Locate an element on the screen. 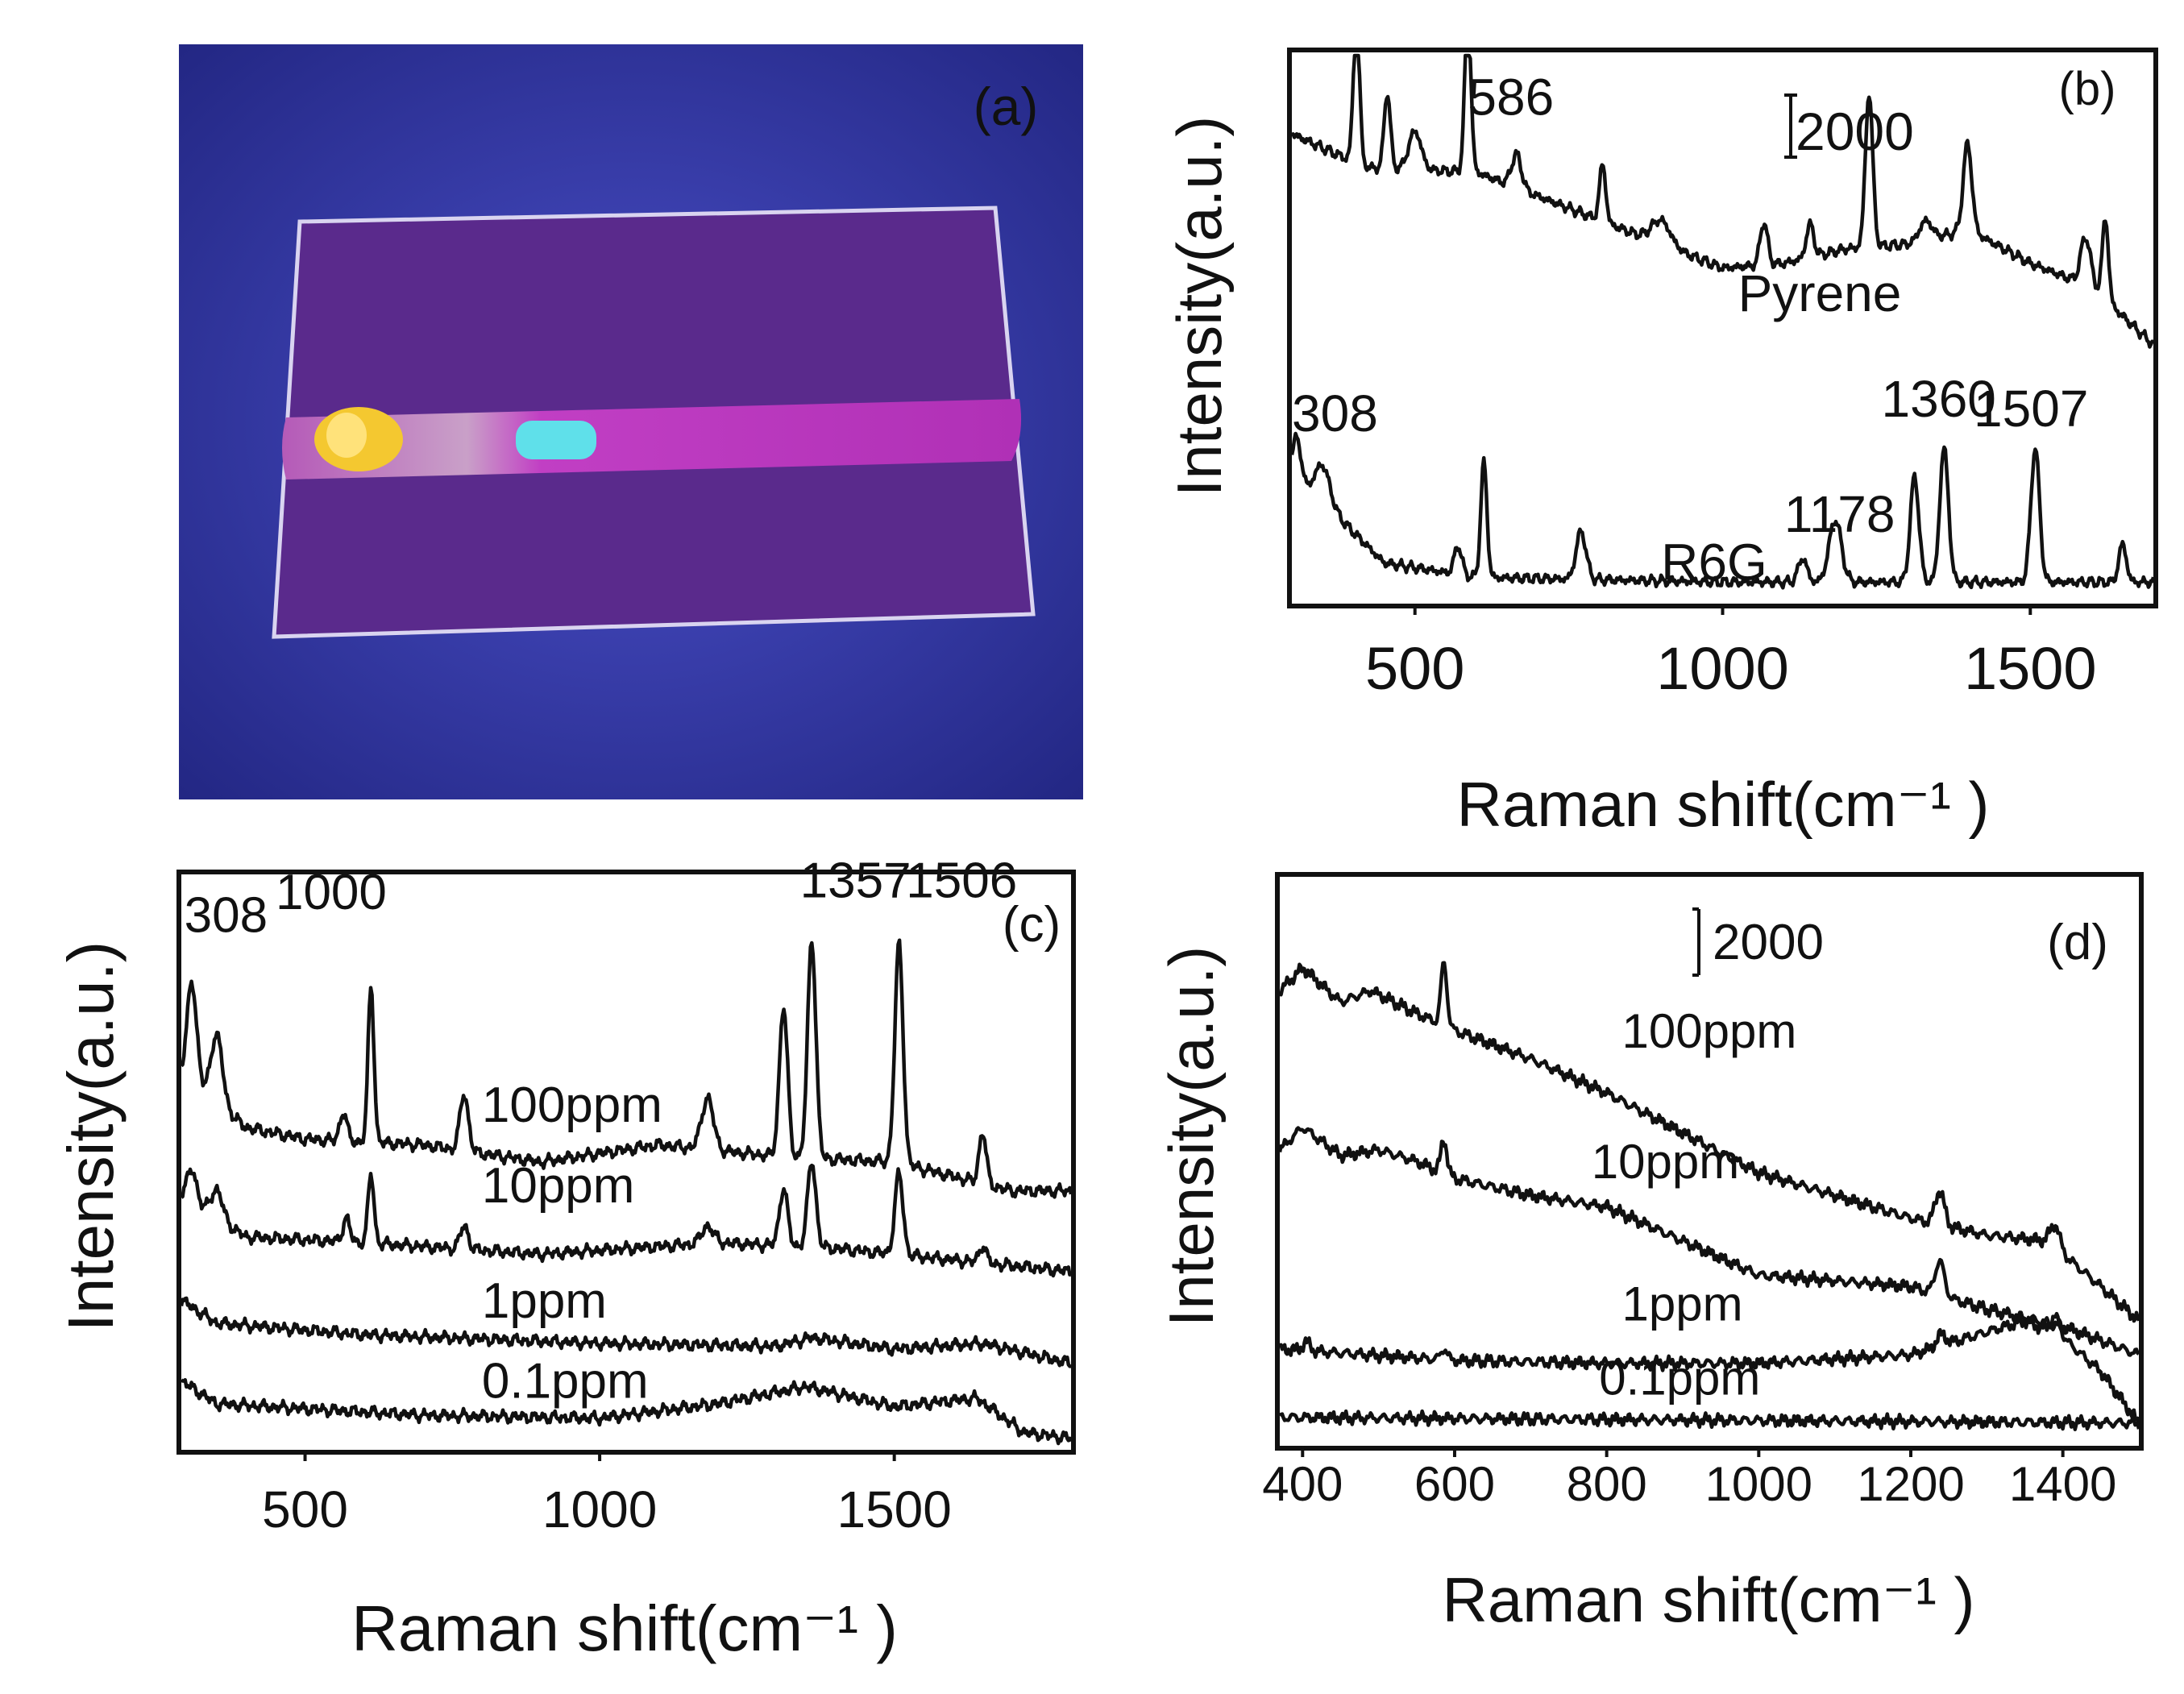  yellow-spot-core is located at coordinates (346, 435).